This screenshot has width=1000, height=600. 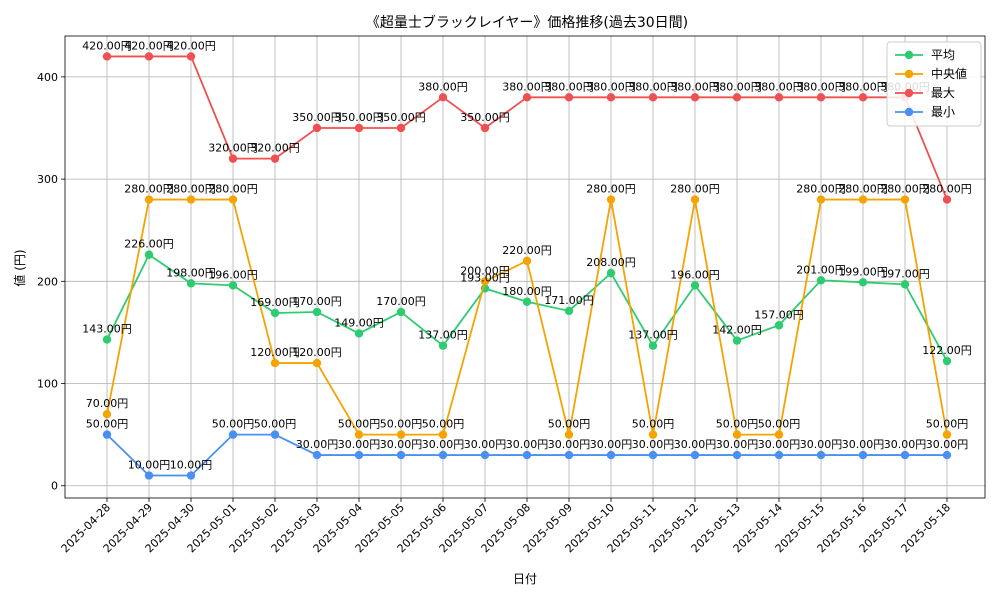 What do you see at coordinates (275, 302) in the screenshot?
I see `data-label: 169.00円` at bounding box center [275, 302].